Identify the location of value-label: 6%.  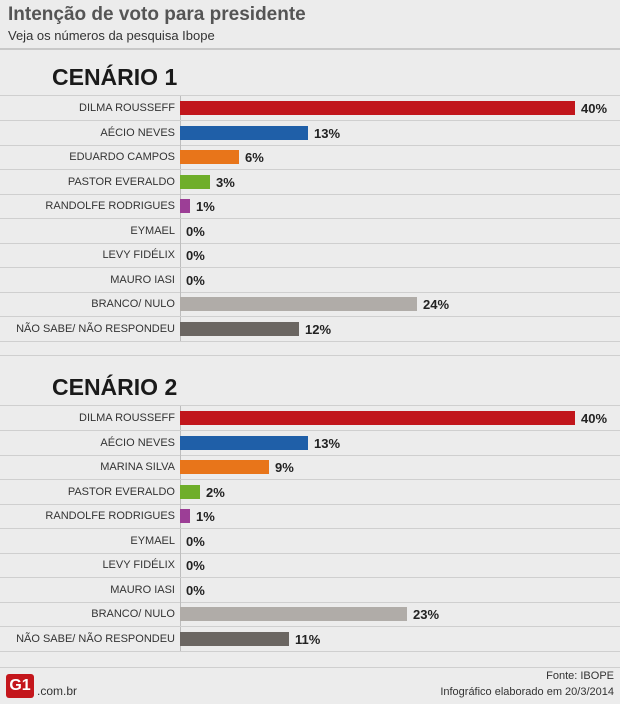
(254, 157).